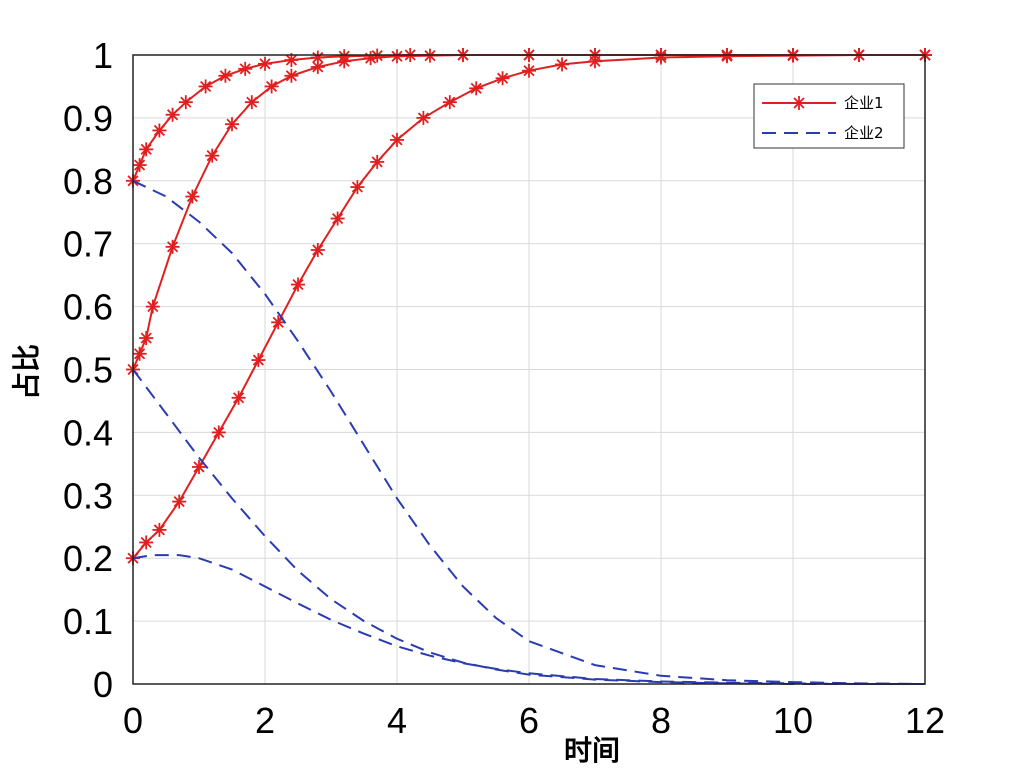 This screenshot has height=768, width=1024. What do you see at coordinates (88, 181) in the screenshot?
I see `y-tick-label: 0.8` at bounding box center [88, 181].